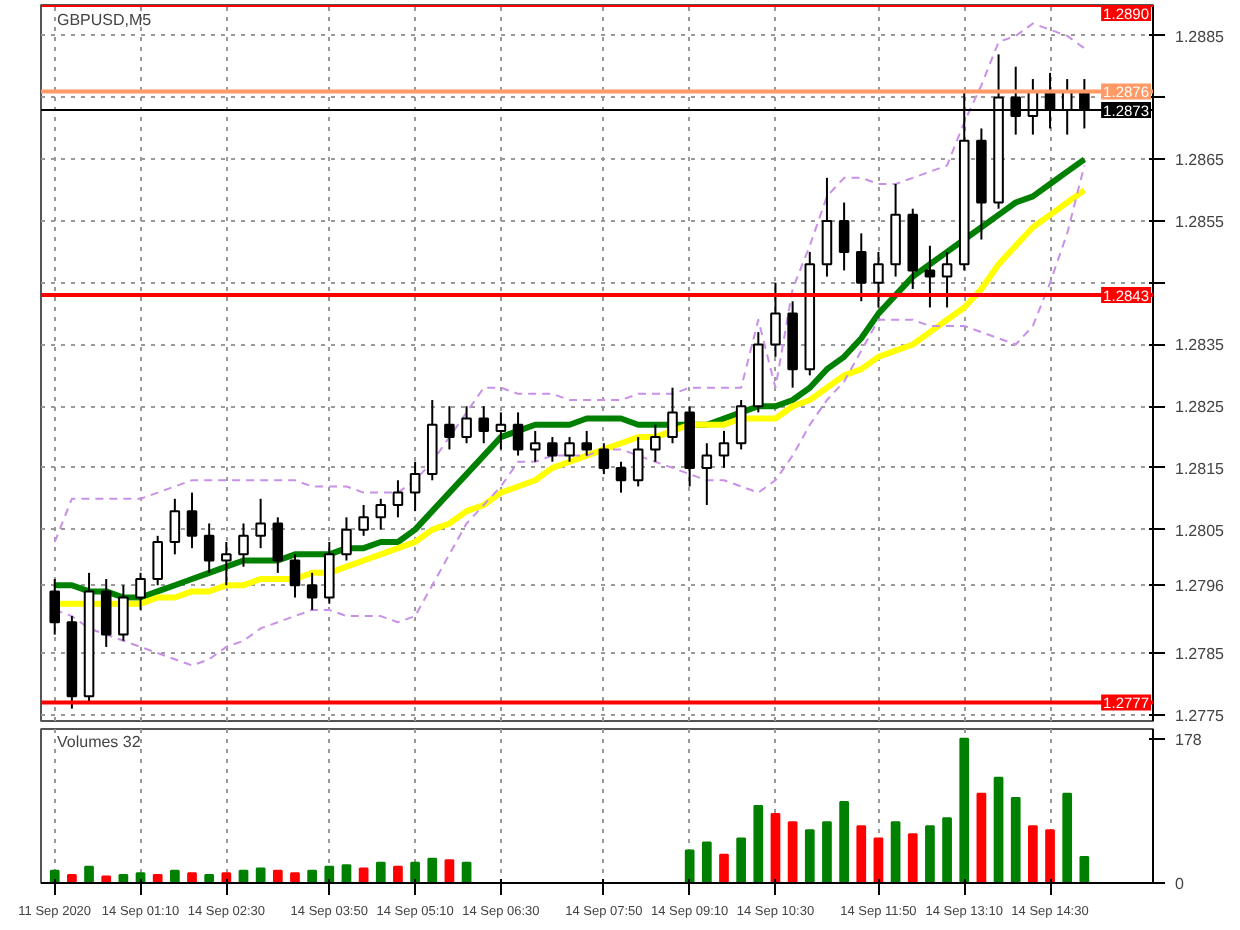 The height and width of the screenshot is (930, 1240). What do you see at coordinates (1200, 222) in the screenshot?
I see `y-tick-label: 1.2855` at bounding box center [1200, 222].